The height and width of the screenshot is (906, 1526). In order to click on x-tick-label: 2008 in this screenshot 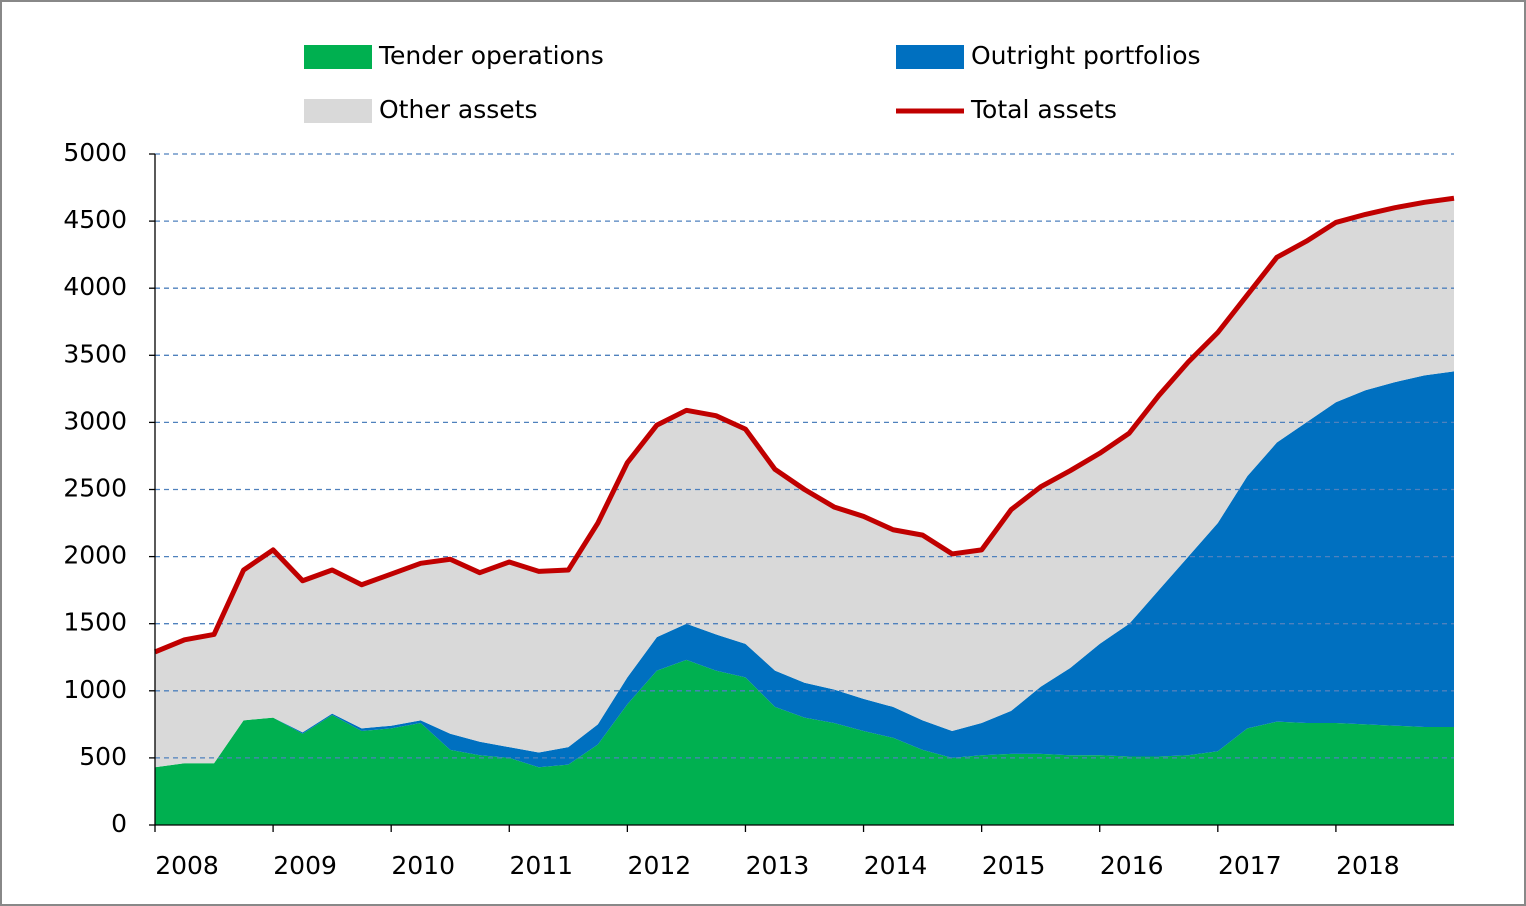, I will do `click(187, 865)`.